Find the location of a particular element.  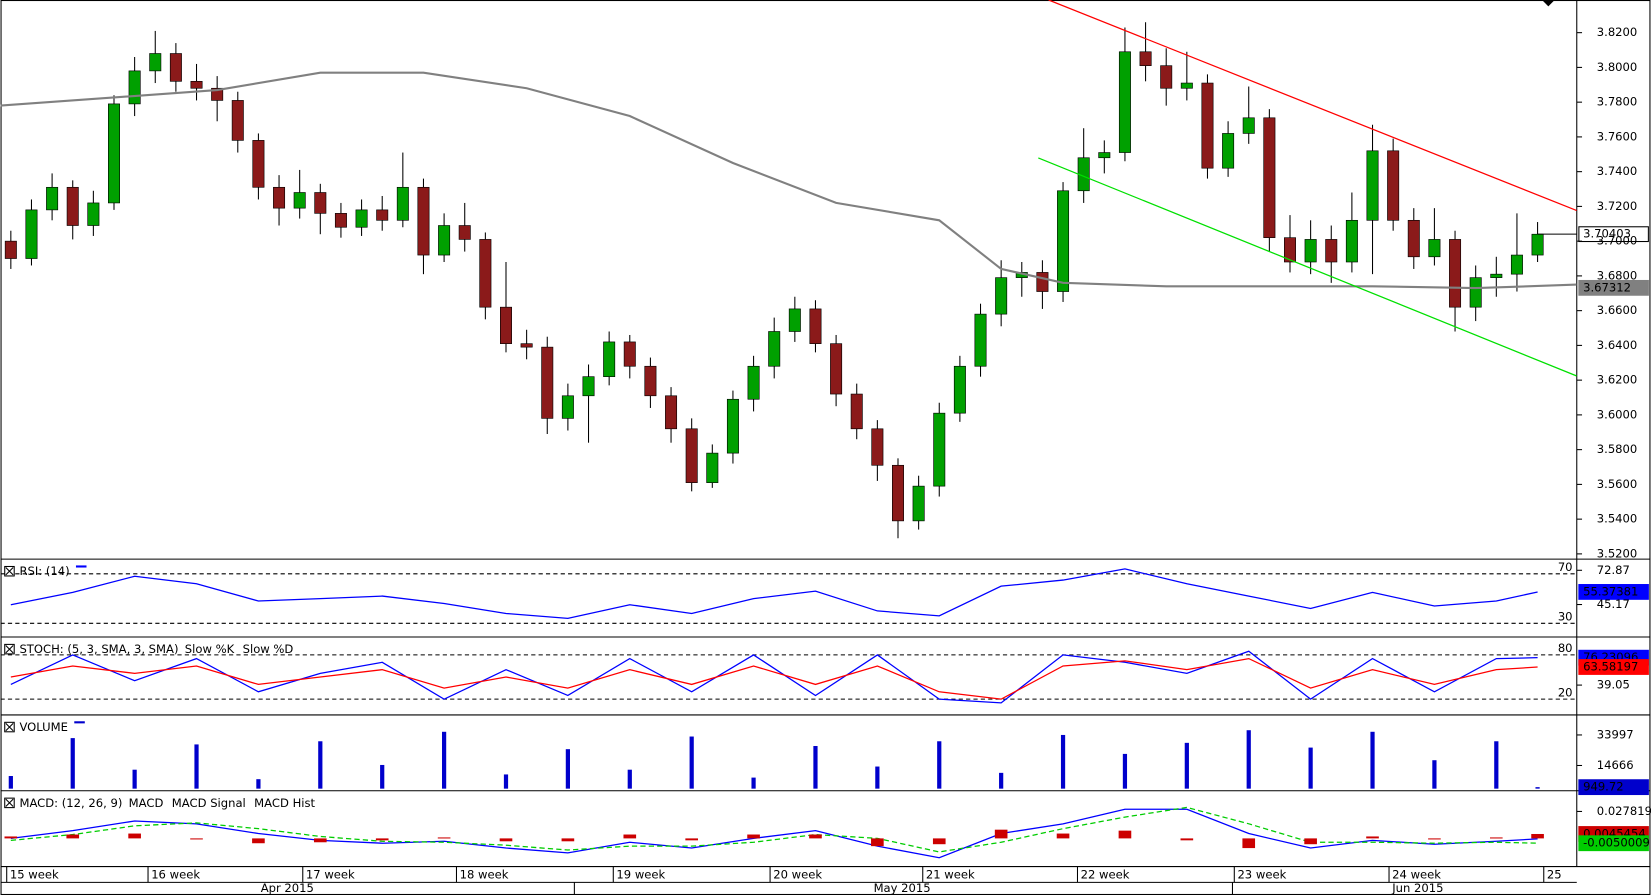

x-tick-label: 16 week is located at coordinates (175, 874).